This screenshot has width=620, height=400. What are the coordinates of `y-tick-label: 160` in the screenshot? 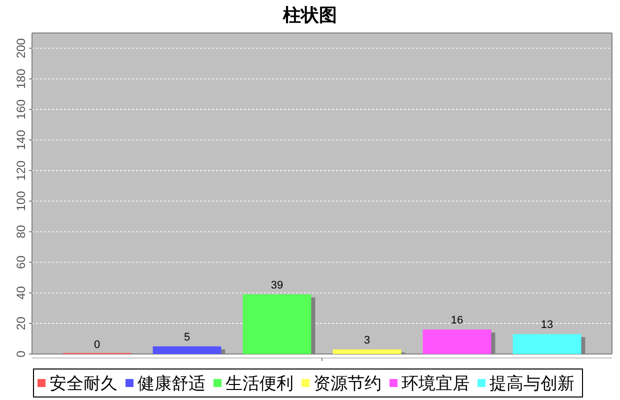 It's located at (21, 109).